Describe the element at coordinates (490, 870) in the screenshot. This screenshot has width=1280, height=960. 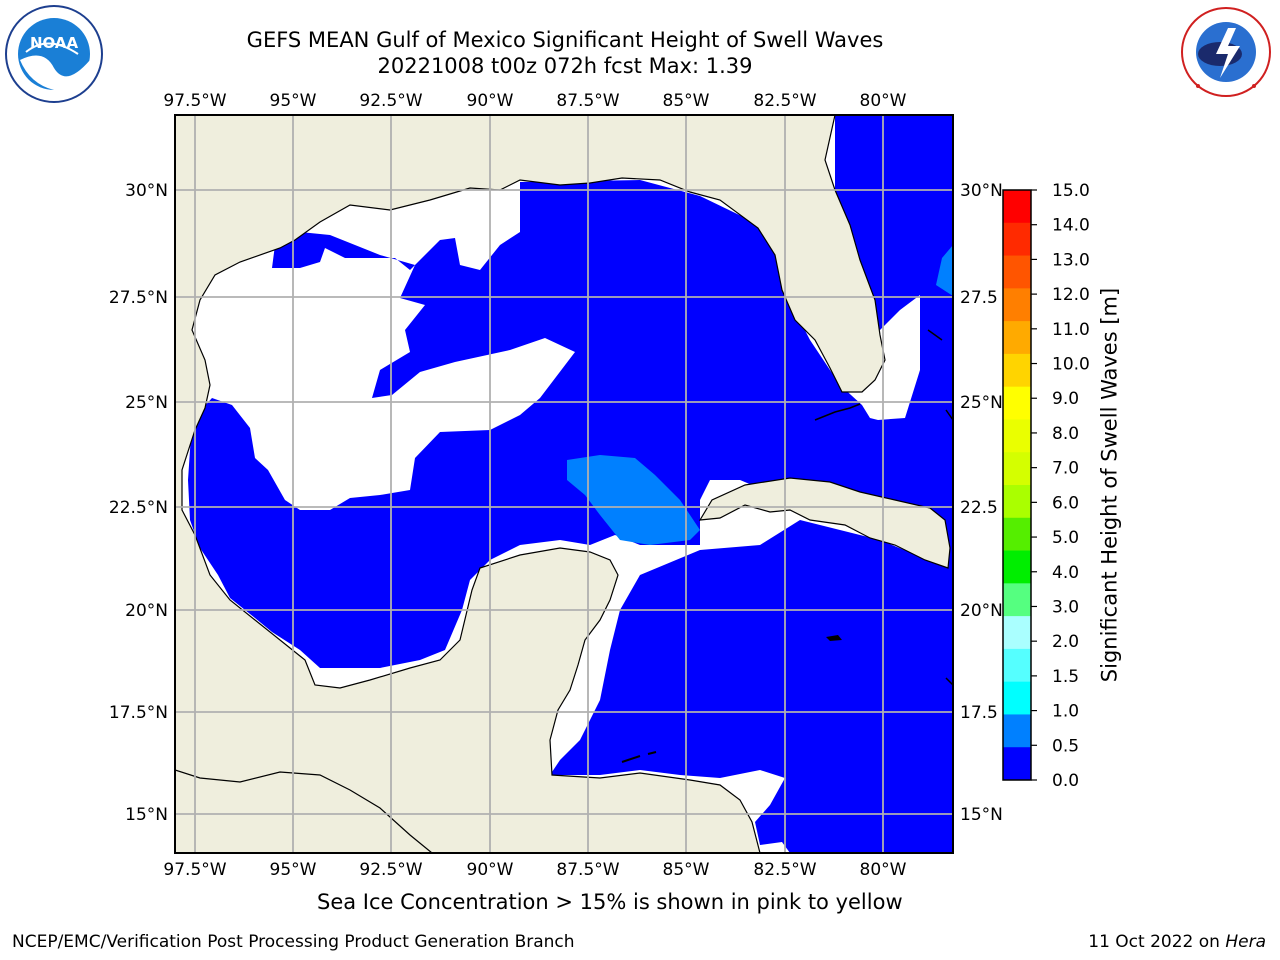
I see `lon-label-bottom: 90°W` at that location.